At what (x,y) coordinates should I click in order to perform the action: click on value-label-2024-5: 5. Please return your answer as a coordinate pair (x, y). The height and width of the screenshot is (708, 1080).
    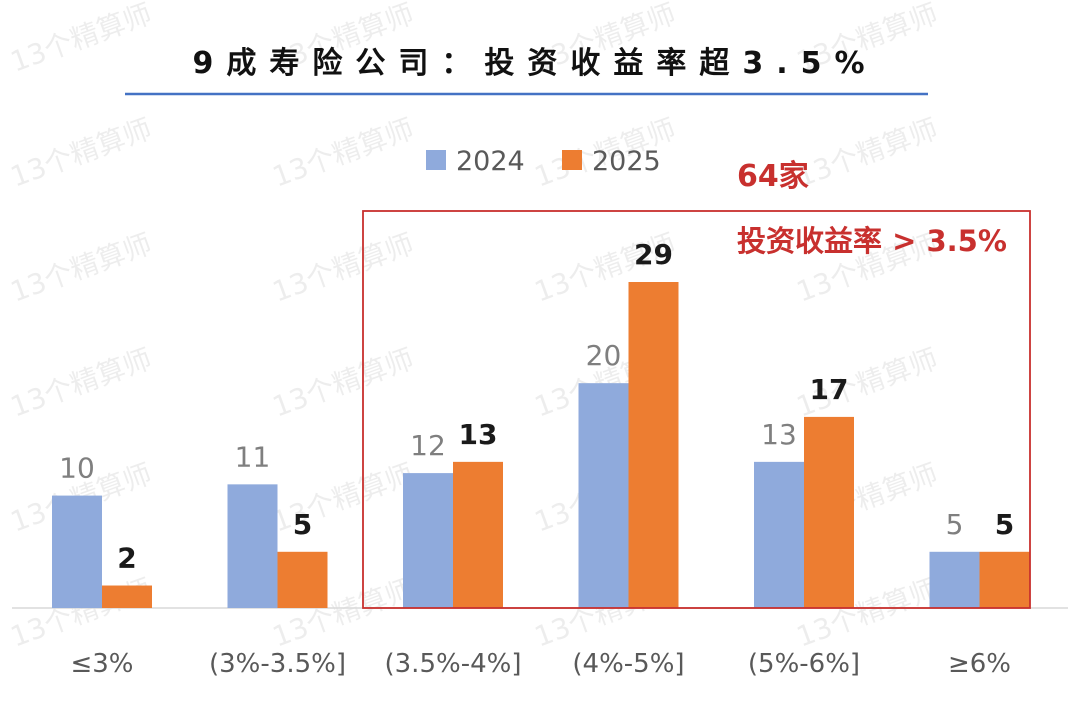
    Looking at the image, I should click on (955, 524).